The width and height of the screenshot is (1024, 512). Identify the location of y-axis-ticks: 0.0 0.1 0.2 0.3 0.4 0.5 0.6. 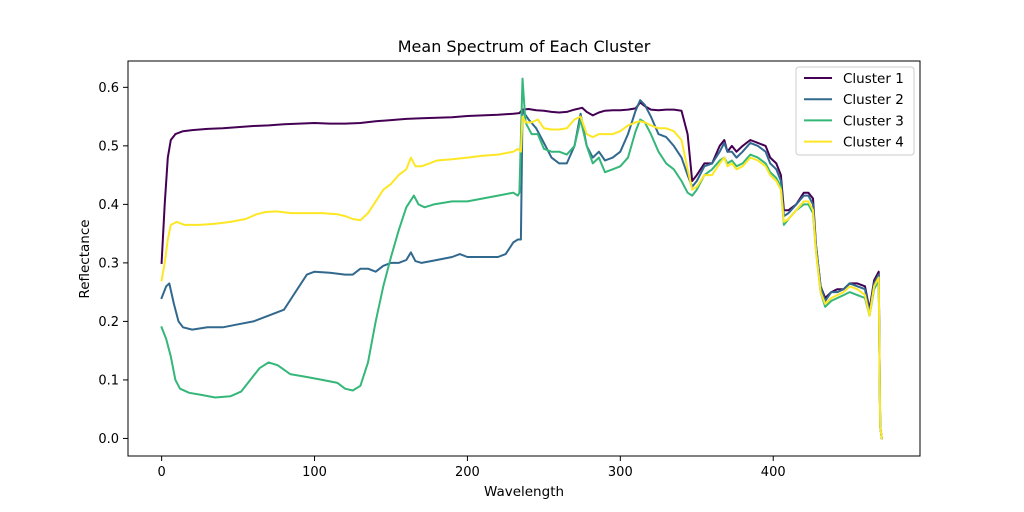
(113, 264).